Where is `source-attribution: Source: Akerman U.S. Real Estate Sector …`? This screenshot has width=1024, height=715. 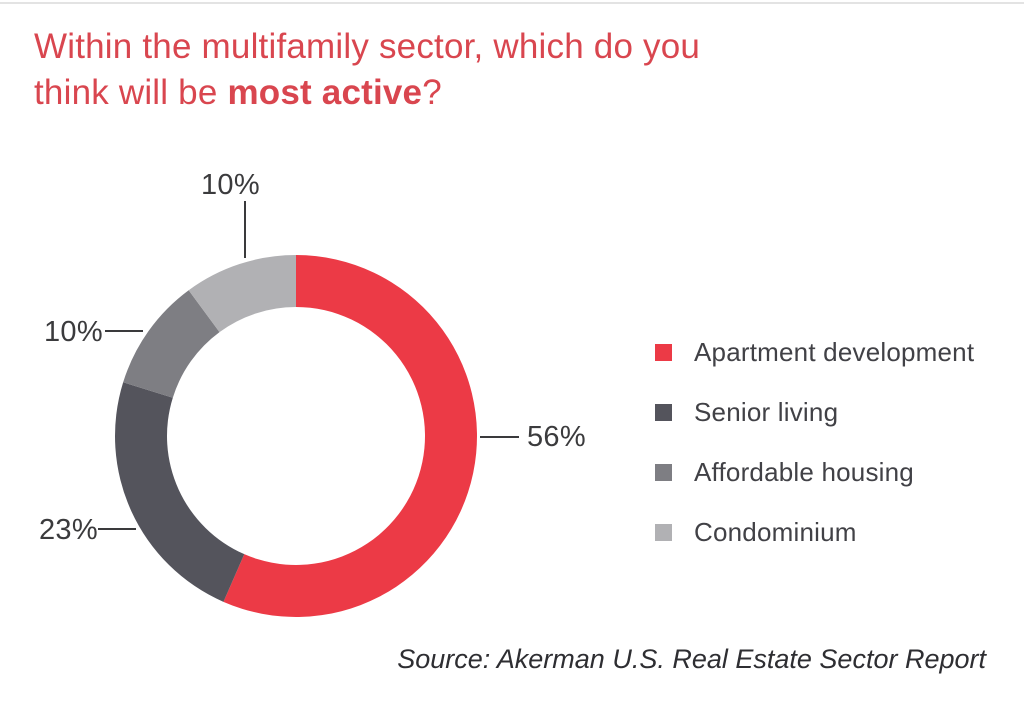
source-attribution: Source: Akerman U.S. Real Estate Sector … is located at coordinates (691, 659).